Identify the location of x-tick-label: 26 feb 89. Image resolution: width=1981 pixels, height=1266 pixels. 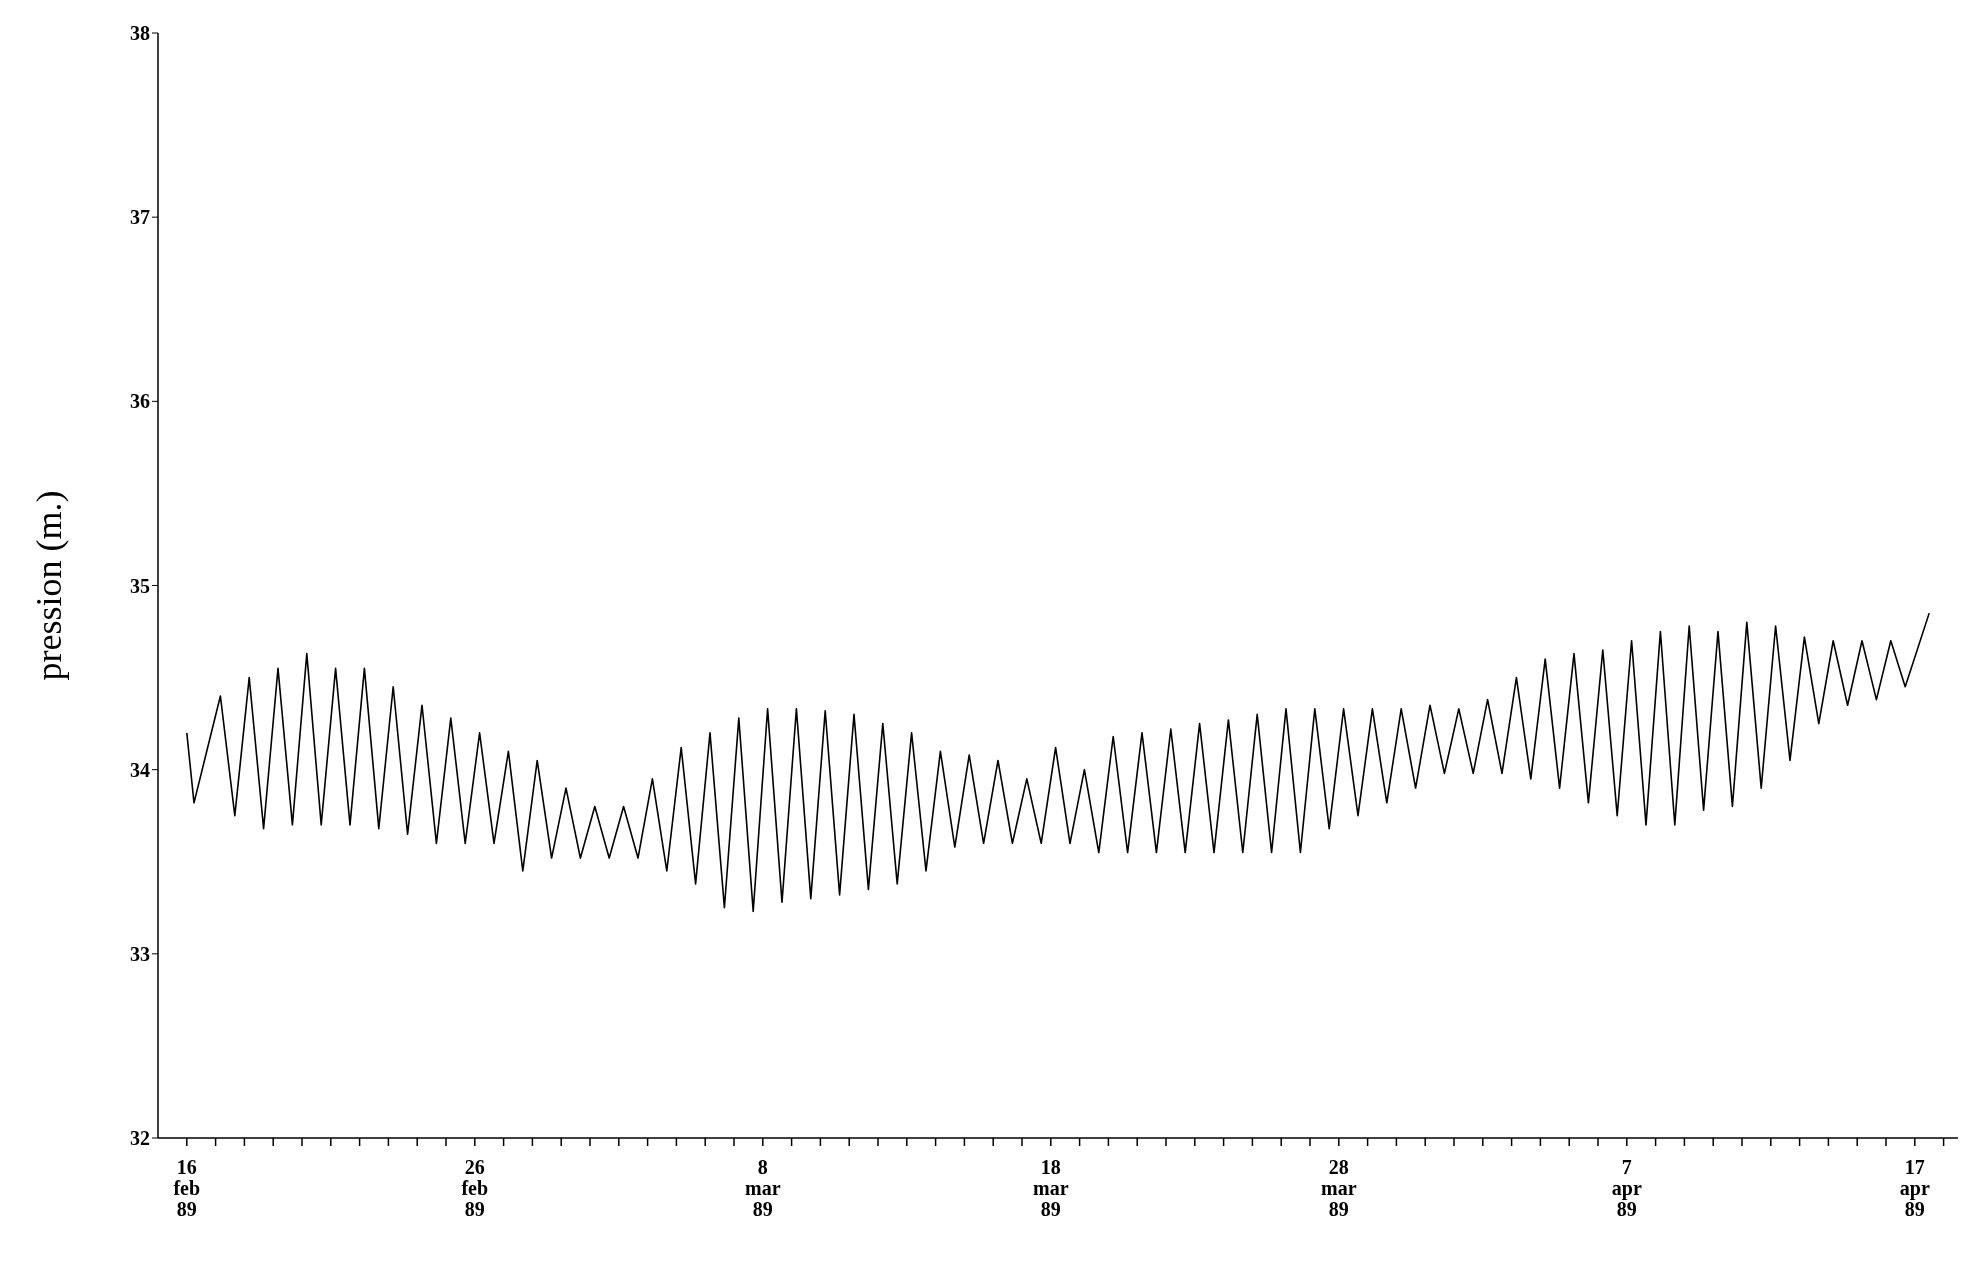
(475, 1188).